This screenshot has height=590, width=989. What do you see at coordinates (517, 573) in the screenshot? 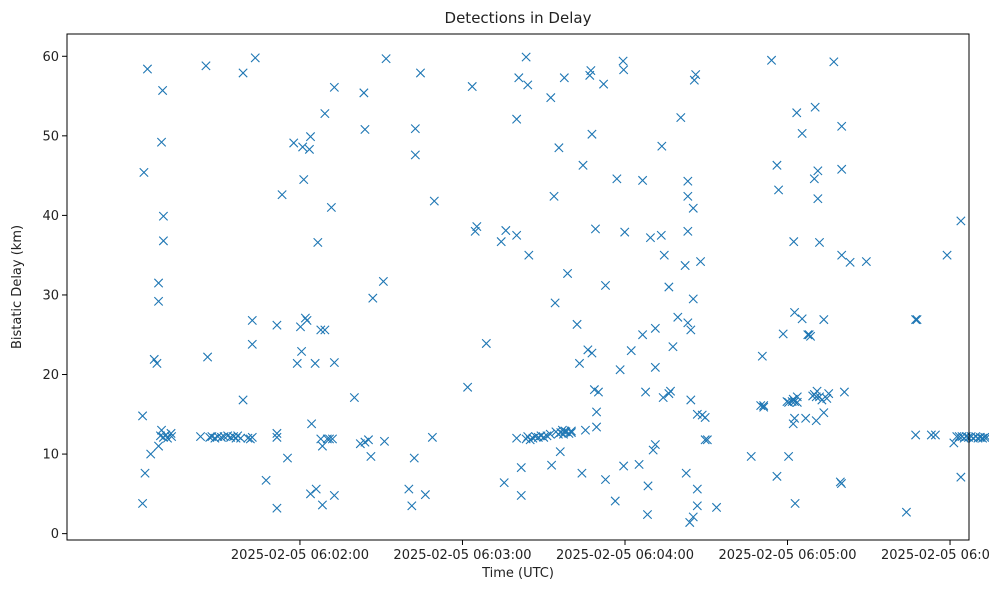
I see `x-axis-label: Time (UTC)` at bounding box center [517, 573].